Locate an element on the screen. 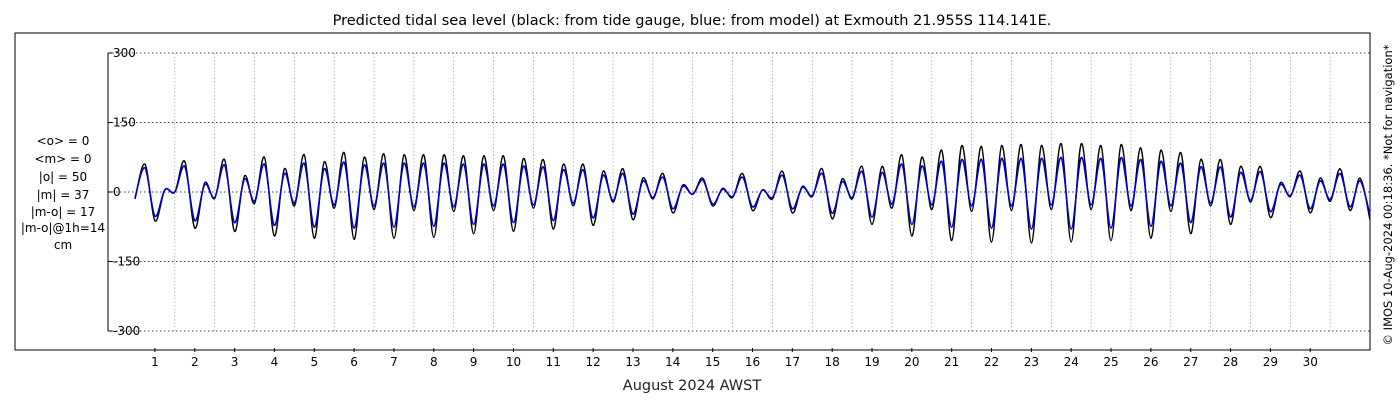 The width and height of the screenshot is (1400, 400). x-tick-label: 17 is located at coordinates (792, 362).